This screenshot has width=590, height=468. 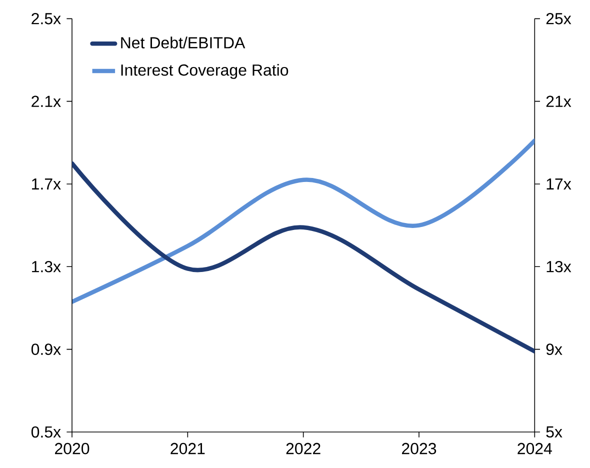 I want to click on y2-tick-label: 5x, so click(x=554, y=432).